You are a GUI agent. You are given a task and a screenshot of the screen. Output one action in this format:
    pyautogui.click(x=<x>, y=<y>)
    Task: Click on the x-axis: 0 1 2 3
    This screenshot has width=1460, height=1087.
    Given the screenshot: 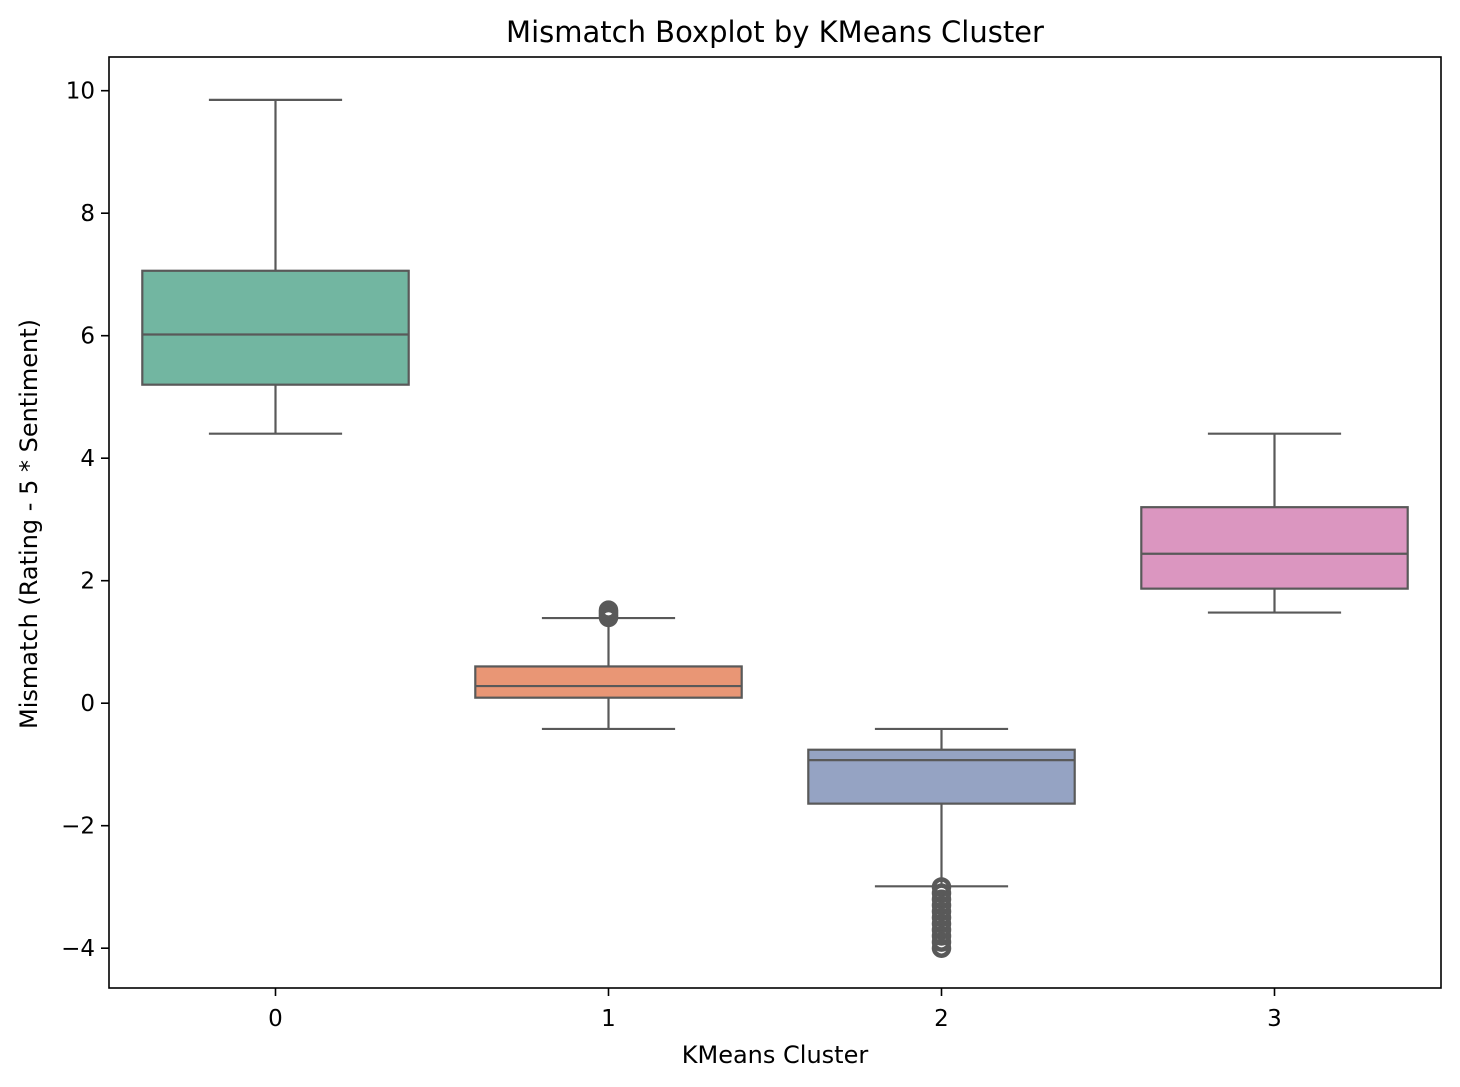 What is the action you would take?
    pyautogui.click(x=775, y=1010)
    